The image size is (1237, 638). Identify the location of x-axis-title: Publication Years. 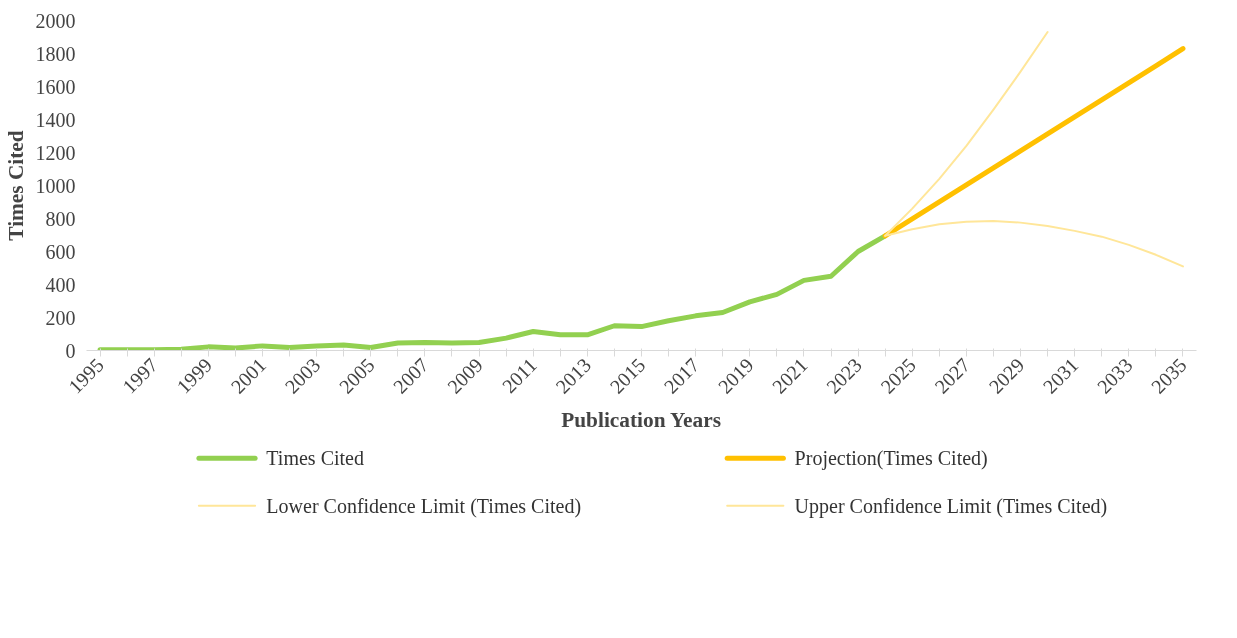
(641, 419).